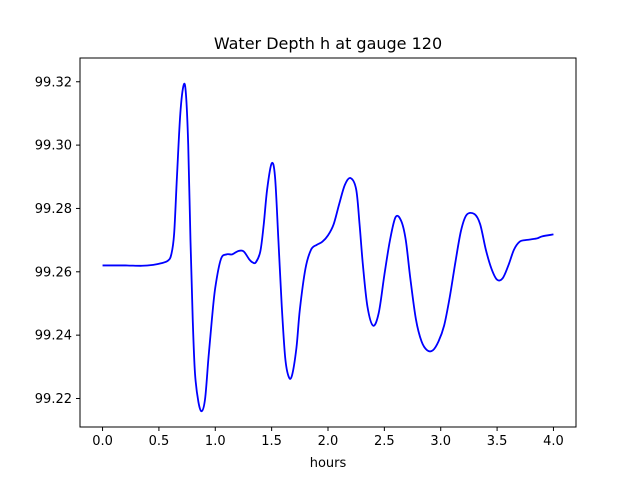 The width and height of the screenshot is (640, 480). I want to click on y-tick-label: 99.24, so click(53, 336).